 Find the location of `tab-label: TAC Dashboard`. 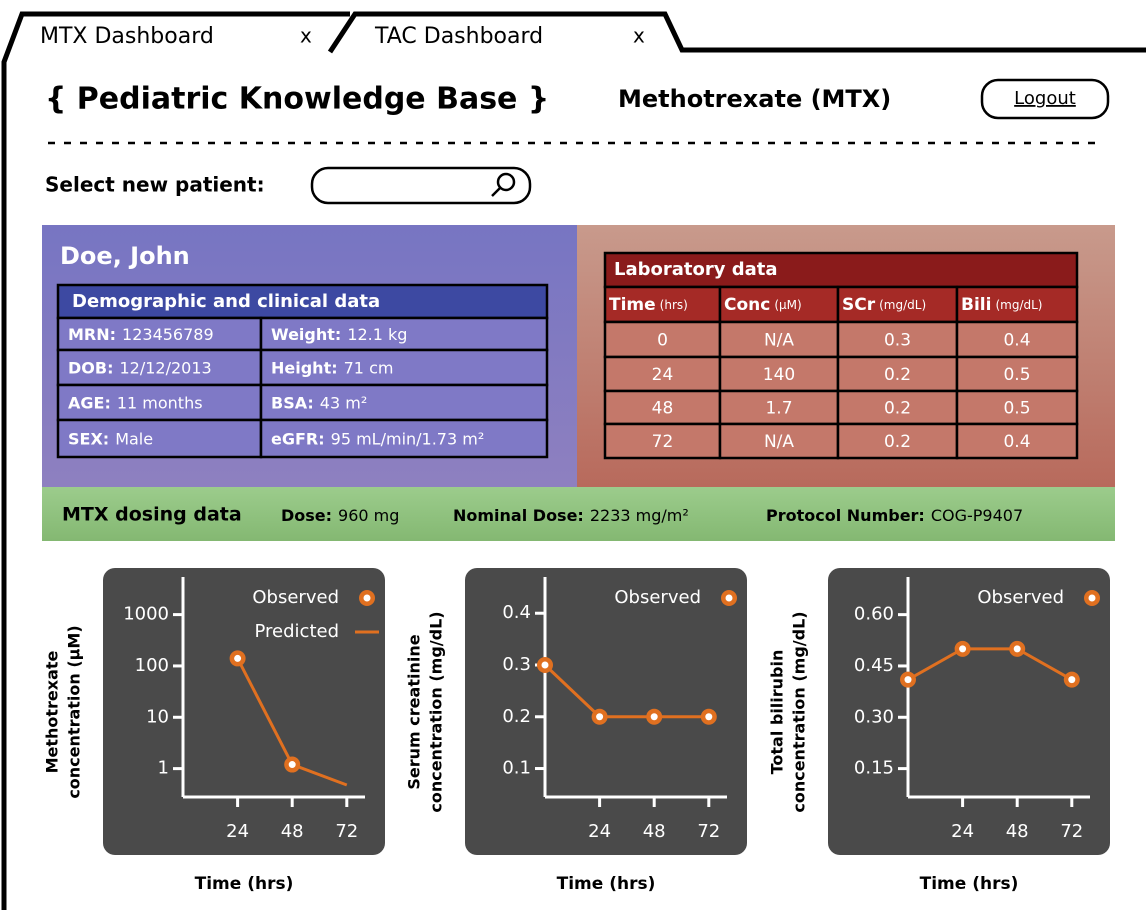

tab-label: TAC Dashboard is located at coordinates (458, 36).